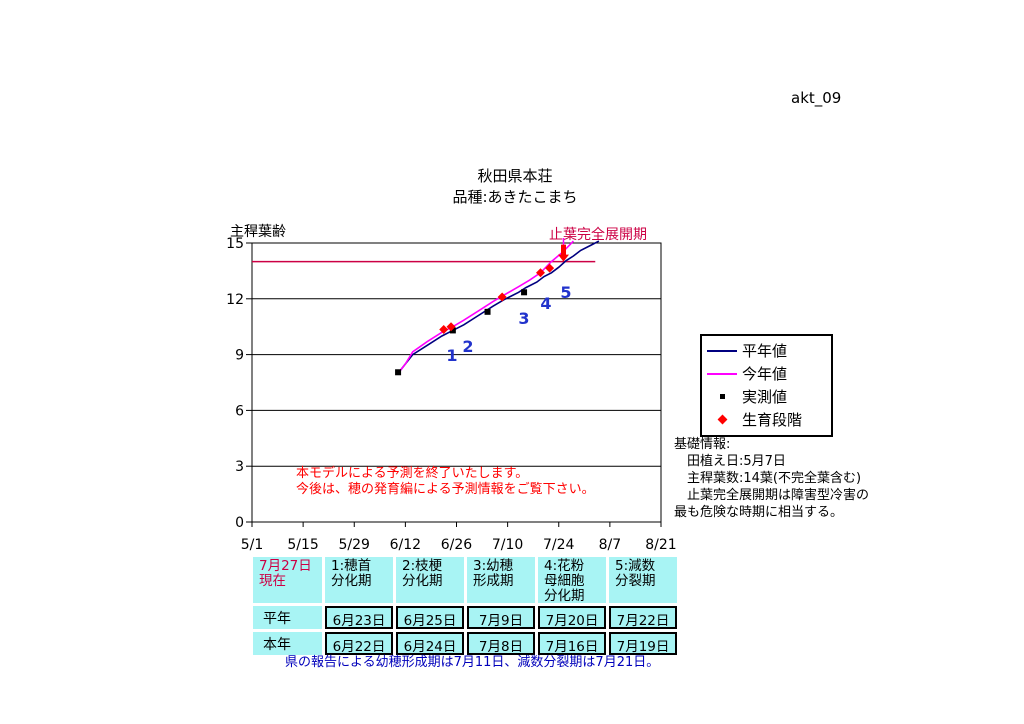 This screenshot has height=724, width=1024. I want to click on y-axis-title: 主稈葉齢, so click(258, 232).